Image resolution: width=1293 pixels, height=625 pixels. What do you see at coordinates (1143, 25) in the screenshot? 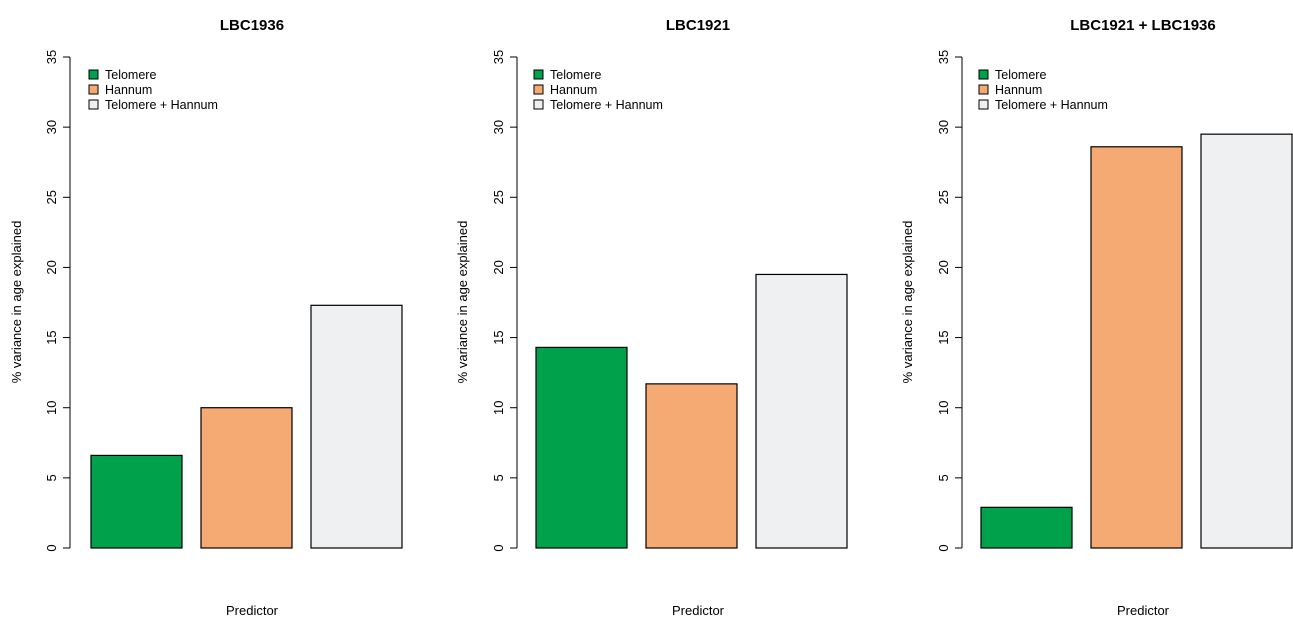
I see `chart-title: LBC1921 + LBC1936` at bounding box center [1143, 25].